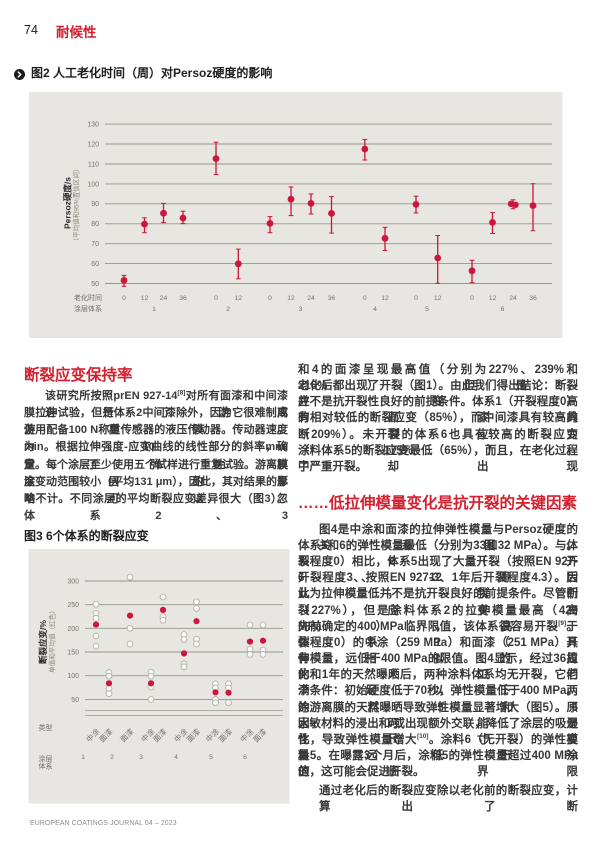 This screenshot has height=849, width=600. What do you see at coordinates (43, 642) in the screenshot?
I see `svg-text: 断裂应变/%` at bounding box center [43, 642].